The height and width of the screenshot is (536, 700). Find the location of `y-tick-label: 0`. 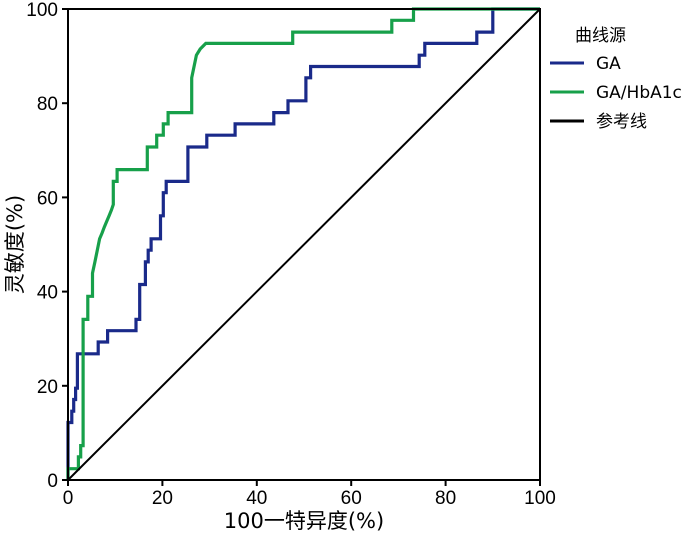

y-tick-label: 0 is located at coordinates (52, 481).